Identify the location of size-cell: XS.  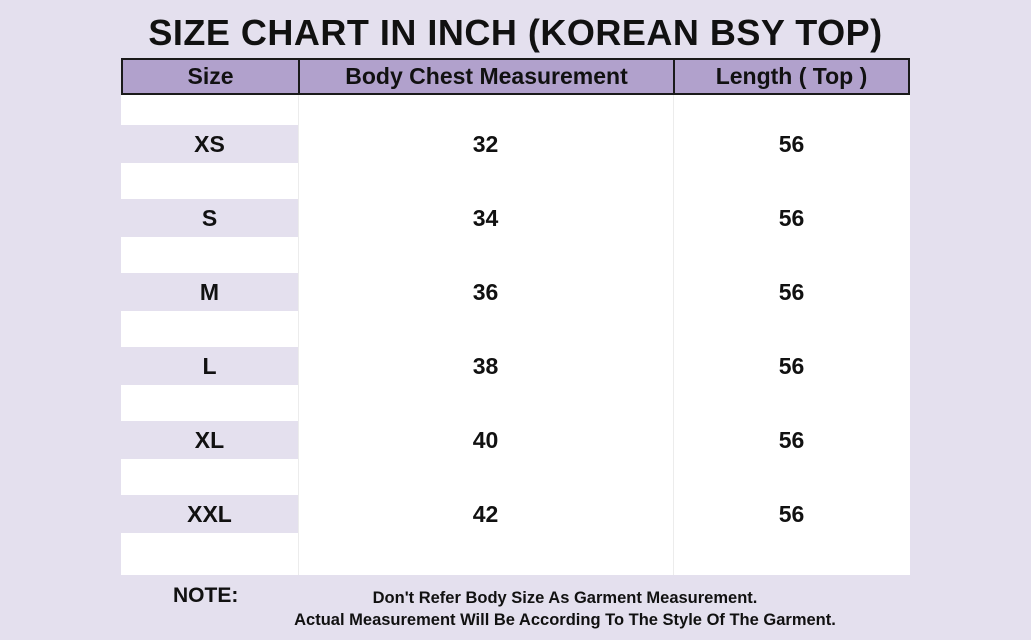
(209, 144).